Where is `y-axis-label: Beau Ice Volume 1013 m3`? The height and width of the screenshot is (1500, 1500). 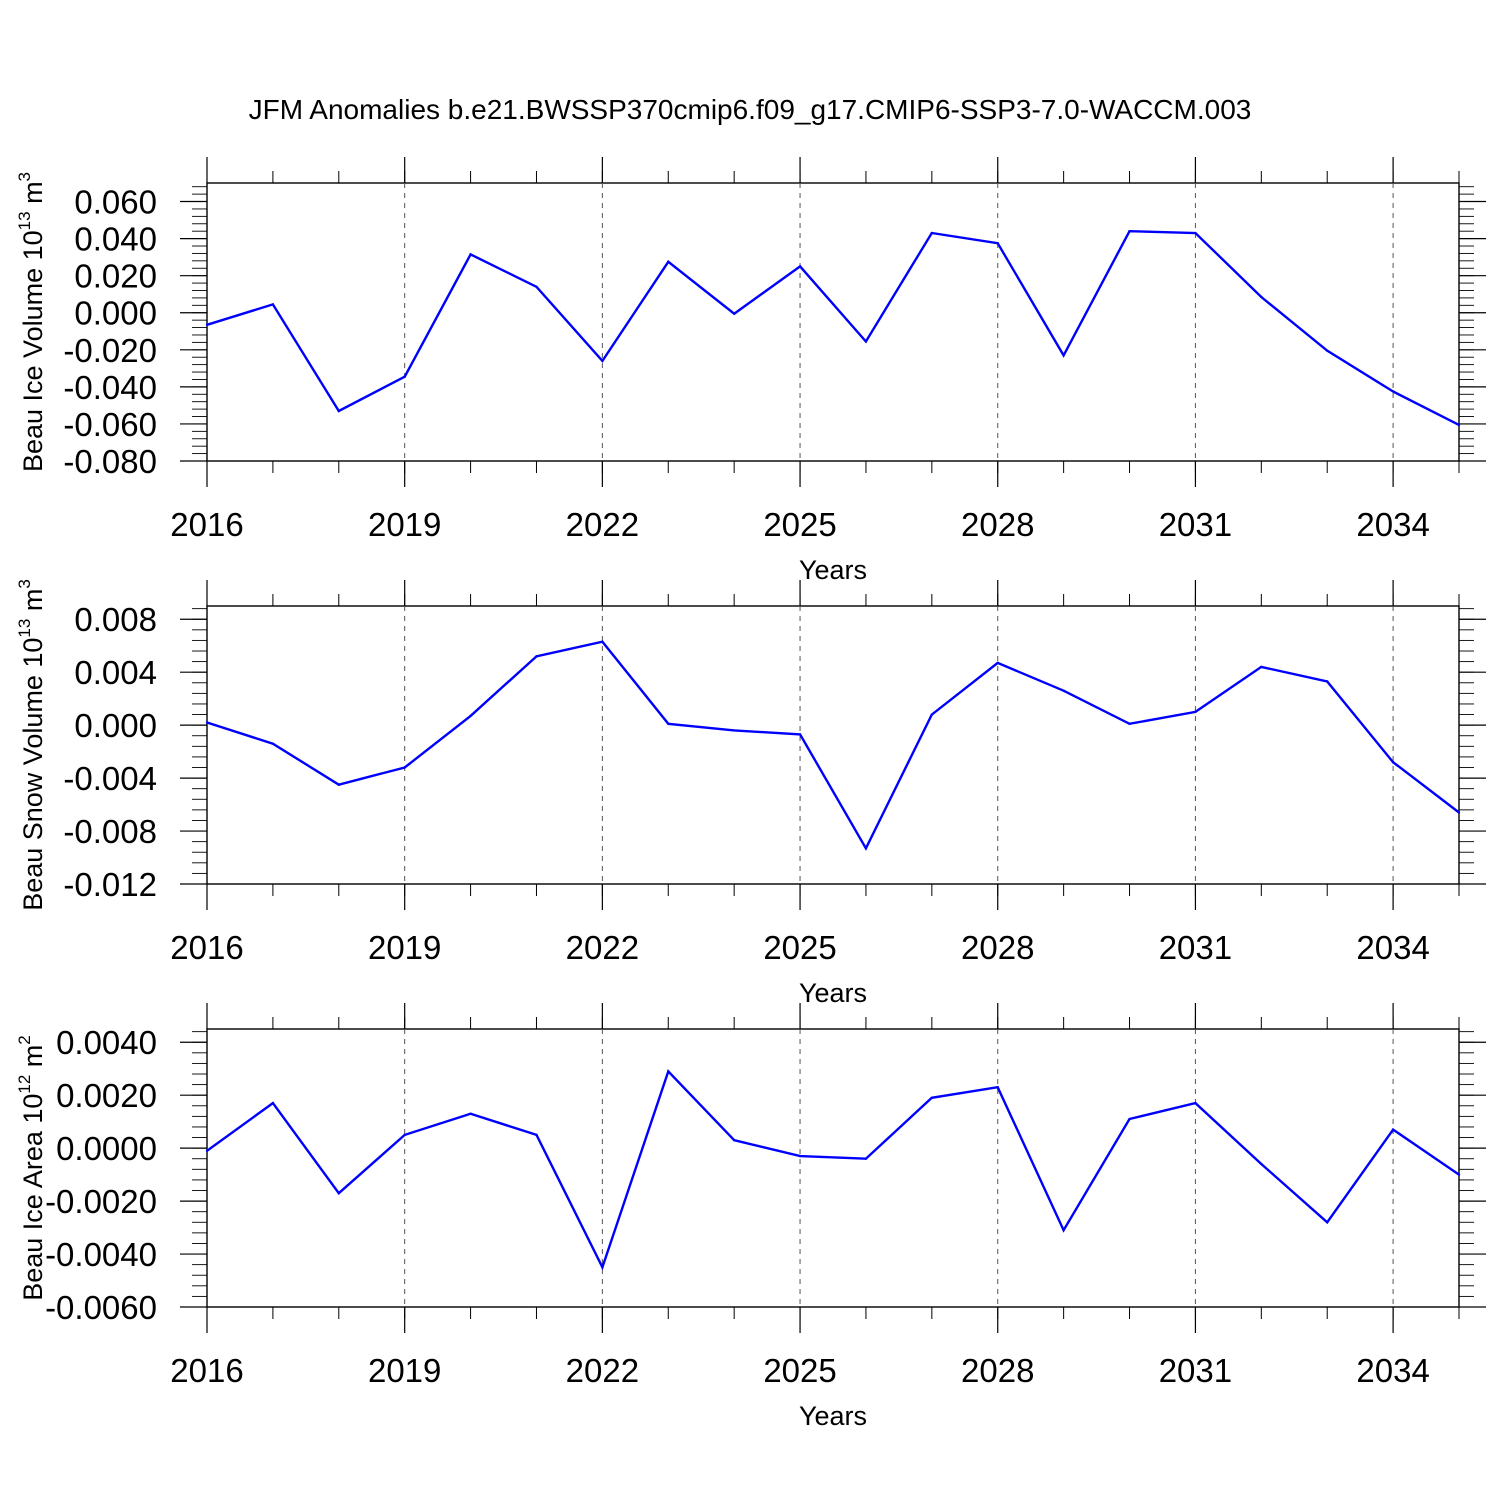
y-axis-label: Beau Ice Volume 1013 m3 is located at coordinates (31, 322).